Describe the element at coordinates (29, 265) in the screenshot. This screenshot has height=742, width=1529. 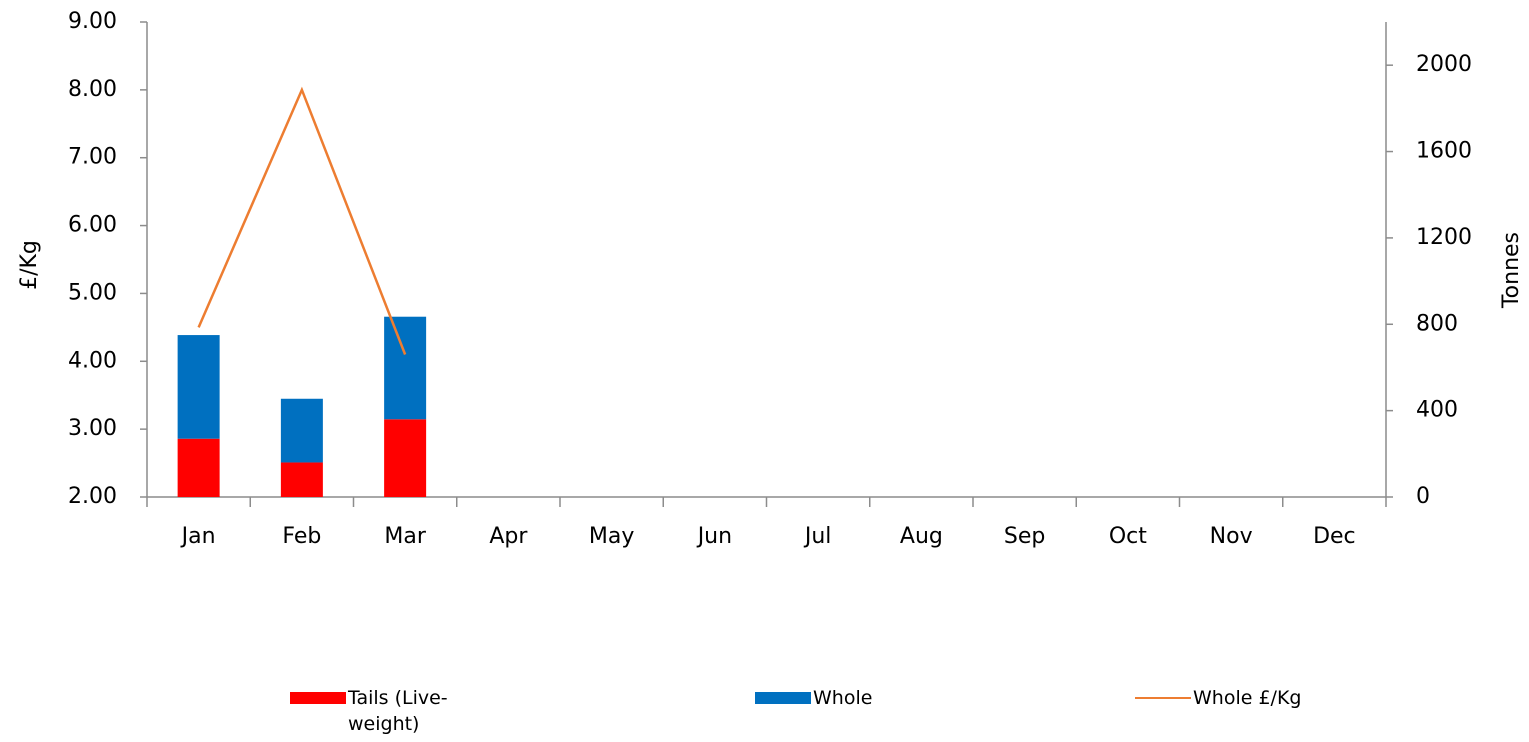
I see `y-axis-title: £/Kg` at that location.